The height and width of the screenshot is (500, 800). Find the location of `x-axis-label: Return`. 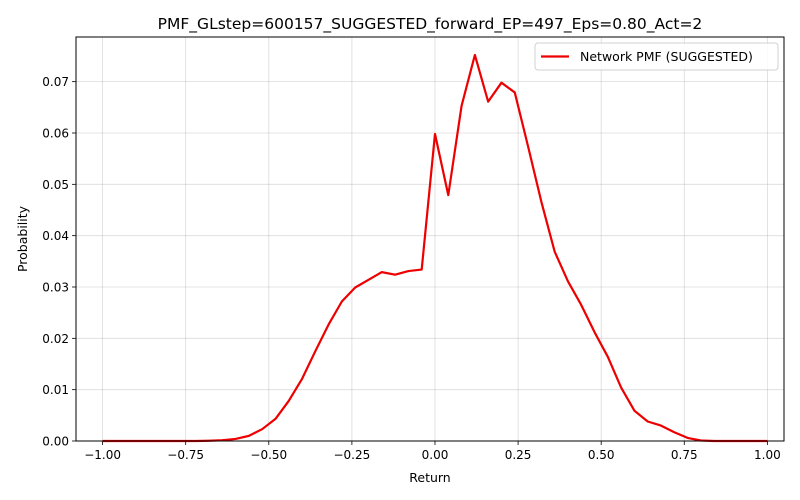

x-axis-label: Return is located at coordinates (429, 477).